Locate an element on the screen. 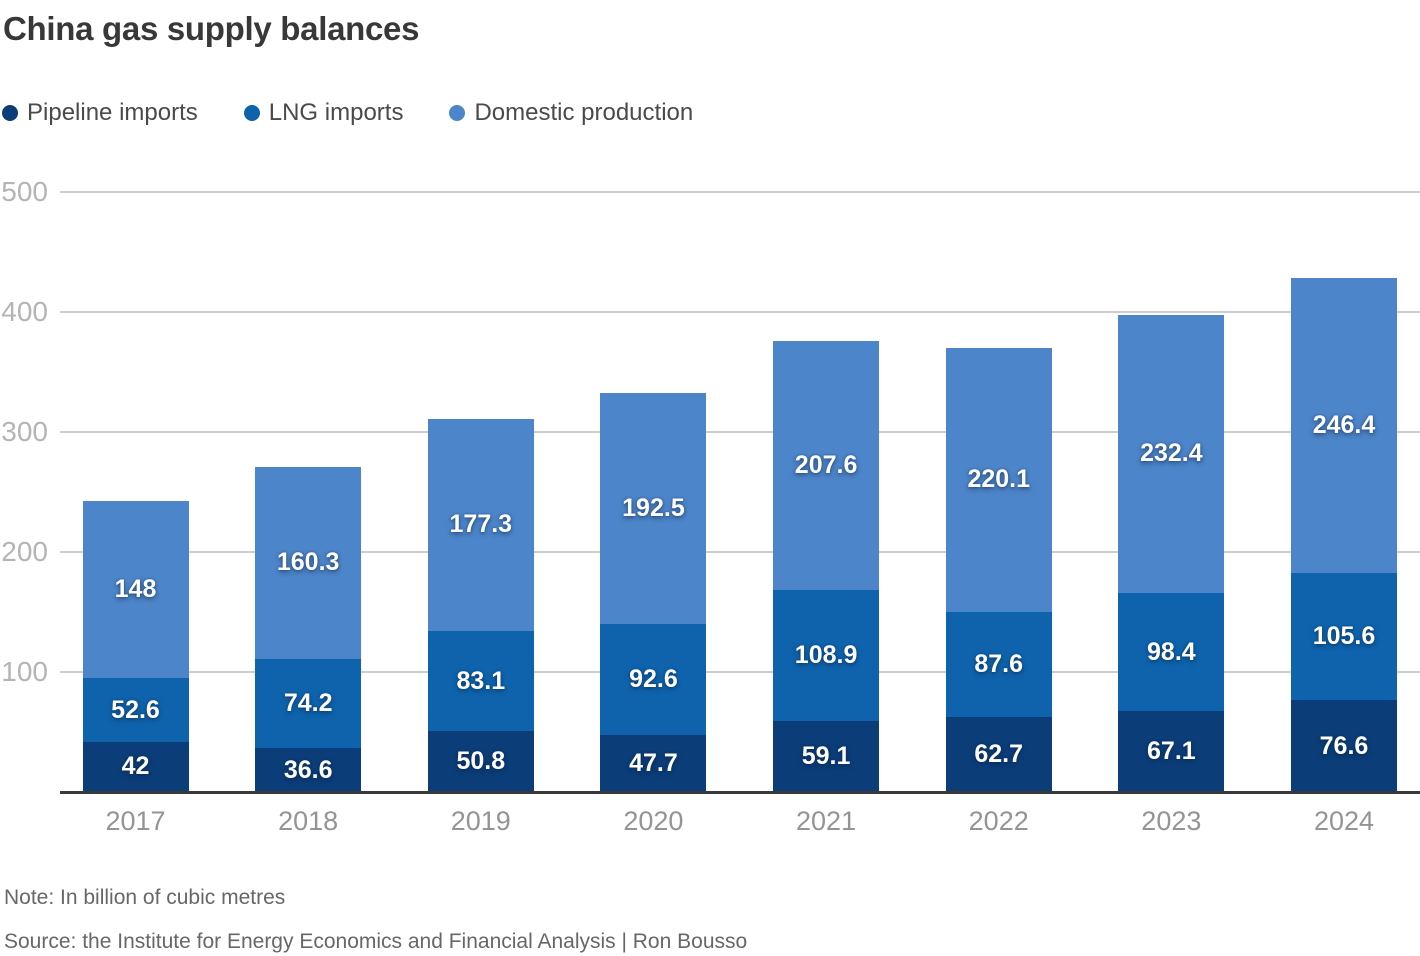 This screenshot has height=956, width=1420. bar-segment-2019-domestic-production: 177.3 is located at coordinates (480, 525).